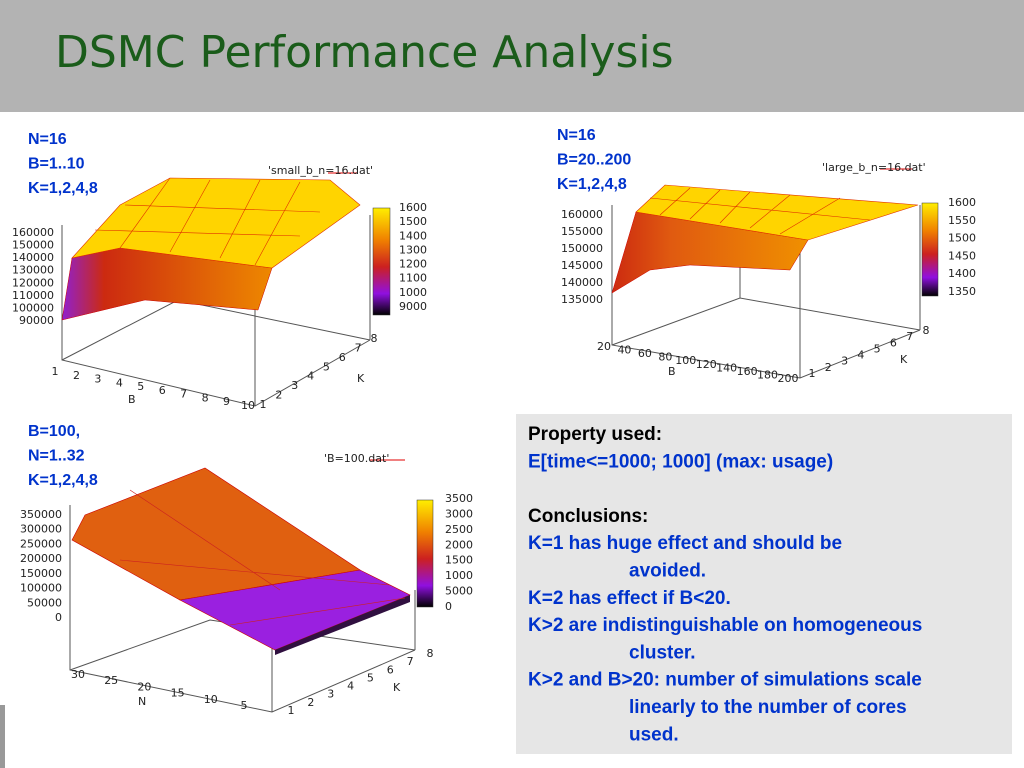 The image size is (1024, 768). Describe the element at coordinates (41, 558) in the screenshot. I see `z-tick-label: 200000` at that location.